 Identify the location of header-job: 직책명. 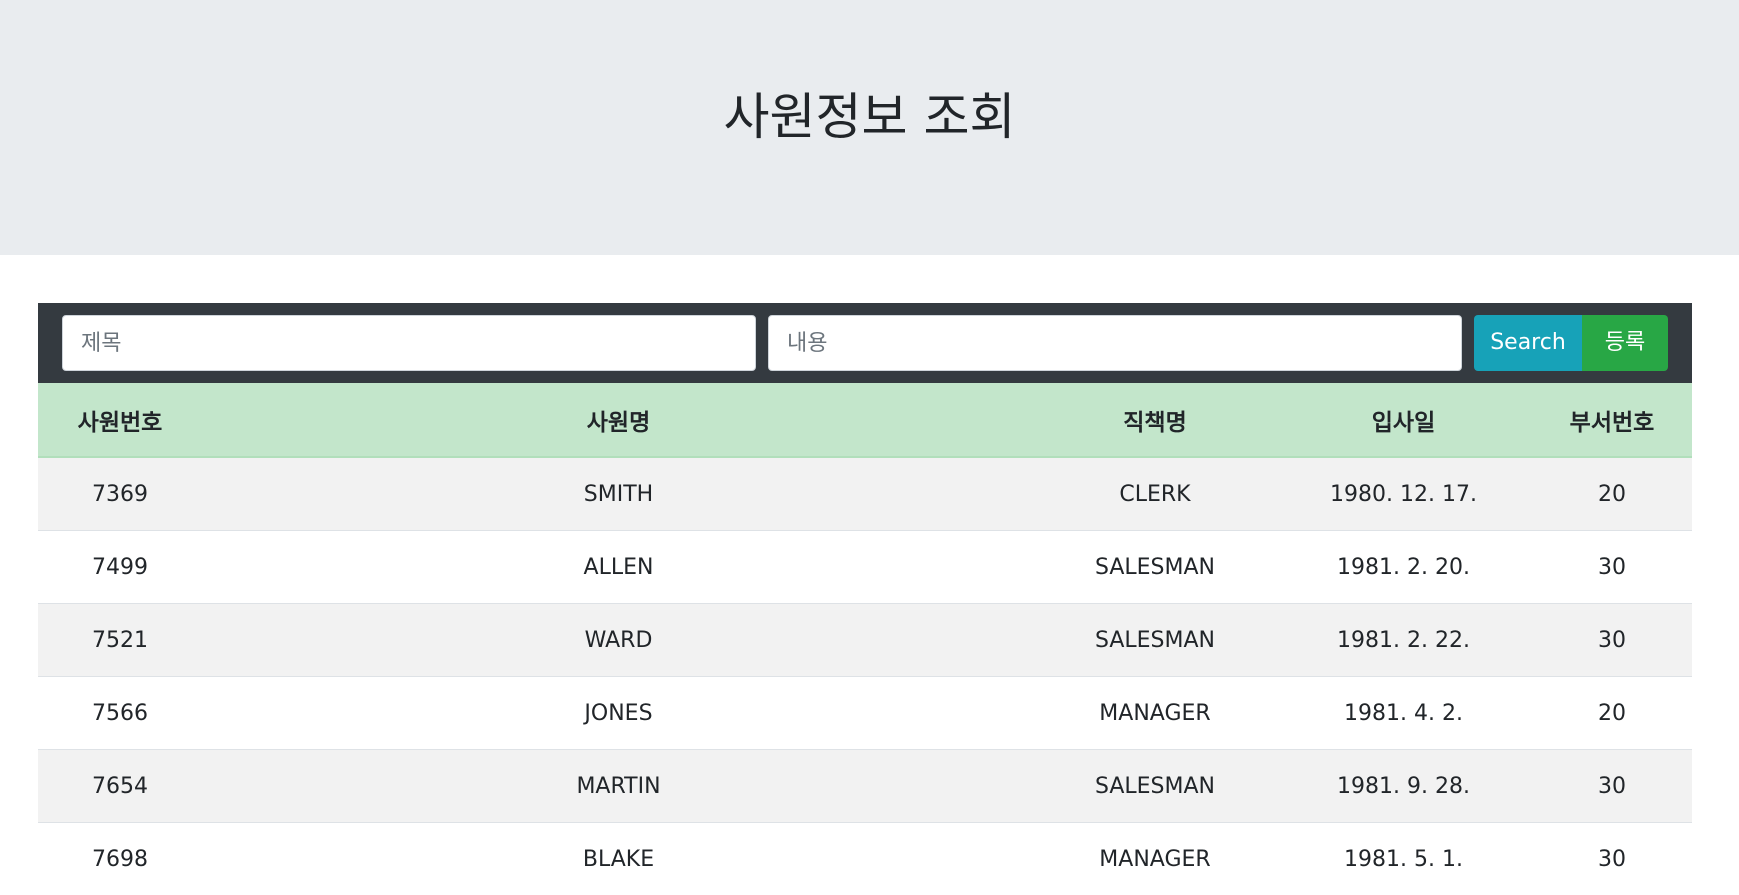
(1155, 420).